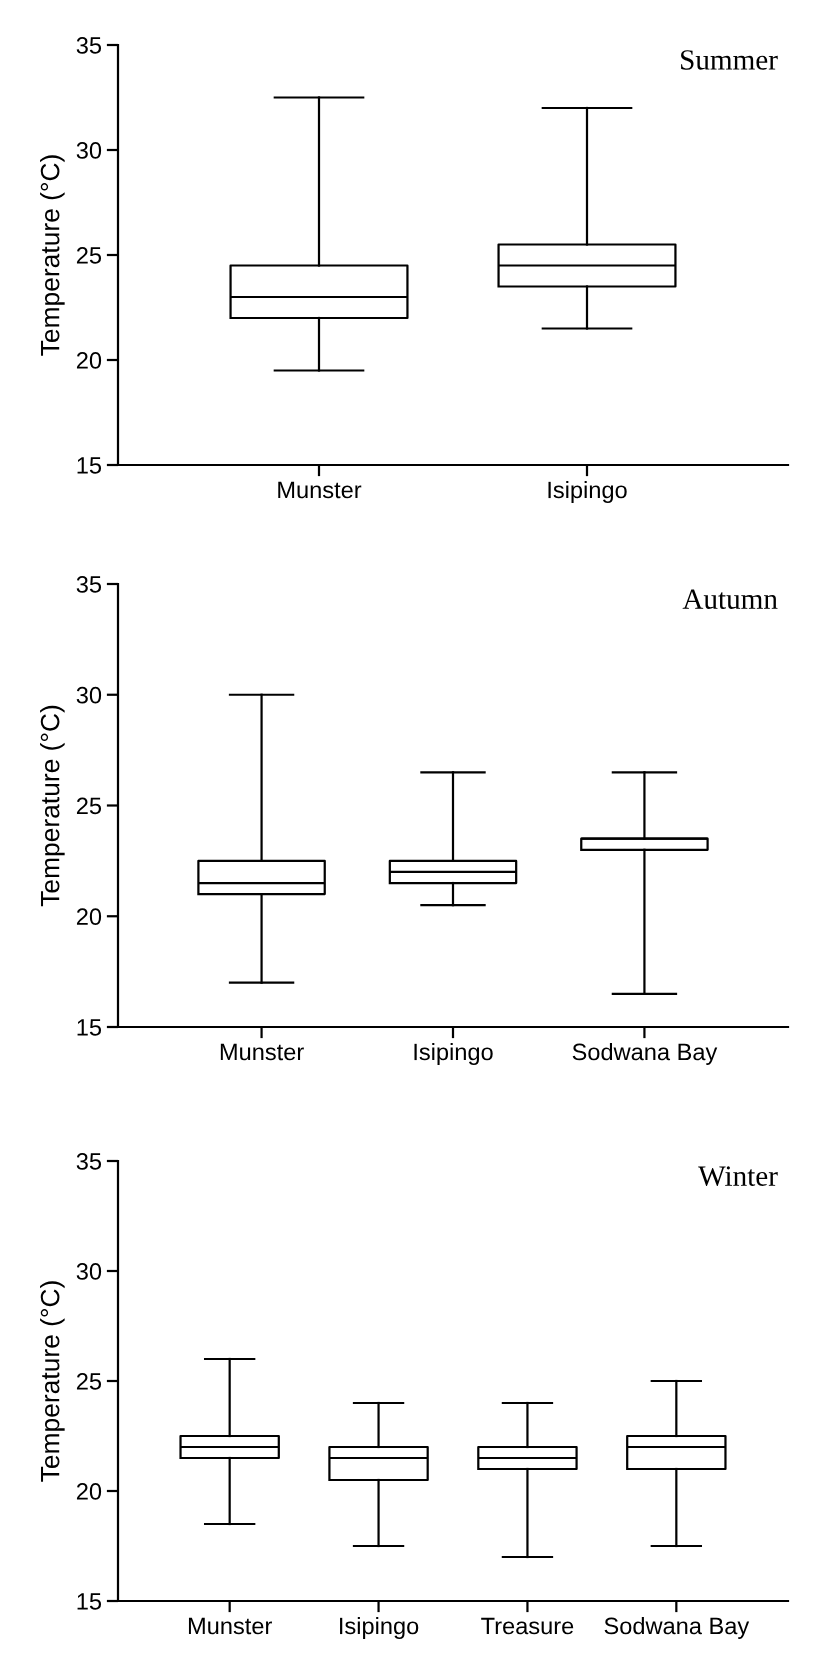 This screenshot has height=1658, width=822. I want to click on chart-title: Autumn, so click(730, 599).